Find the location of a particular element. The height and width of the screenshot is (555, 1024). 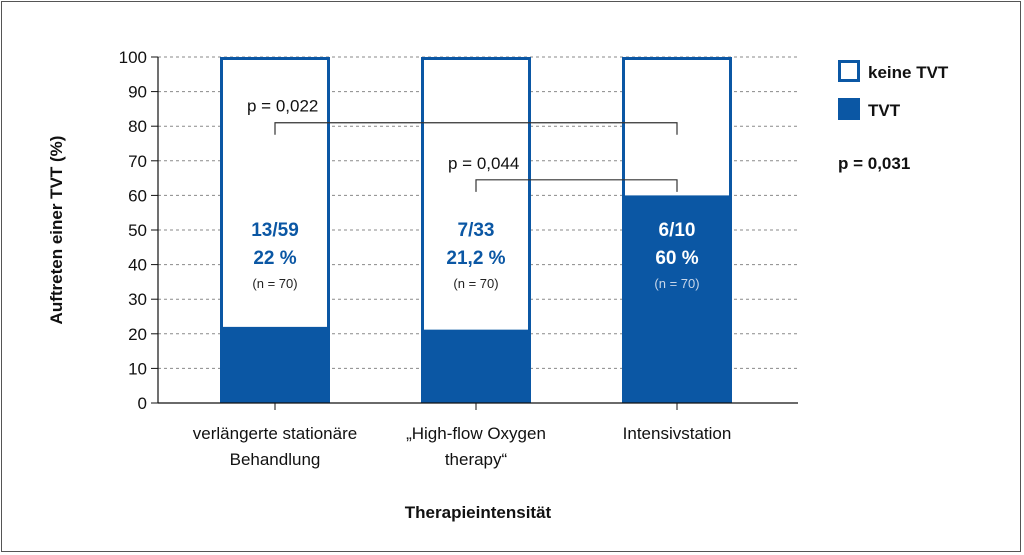

x-axis-label: Therapieintensität is located at coordinates (478, 512).